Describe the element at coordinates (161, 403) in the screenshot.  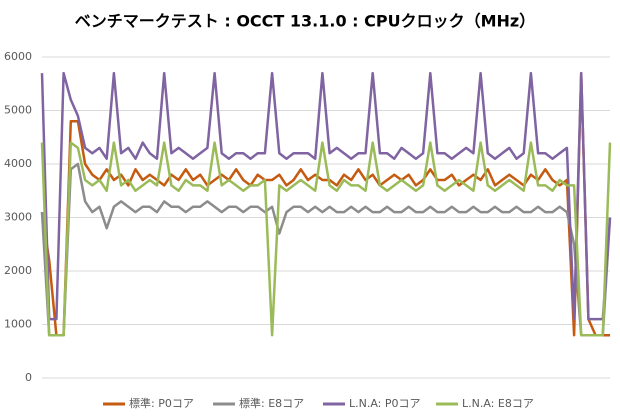
I see `legend-label: 標準: P0コア` at that location.